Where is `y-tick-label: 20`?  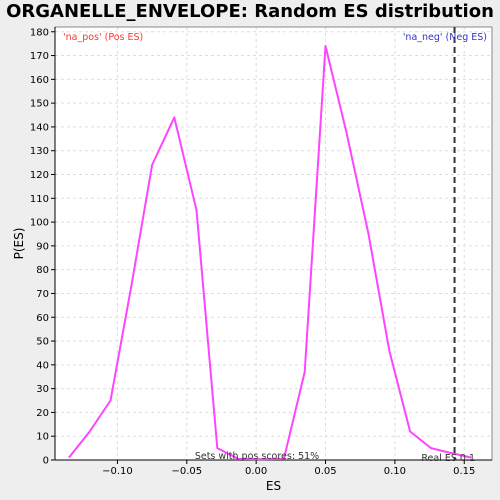
y-tick-label: 20 is located at coordinates (42, 413).